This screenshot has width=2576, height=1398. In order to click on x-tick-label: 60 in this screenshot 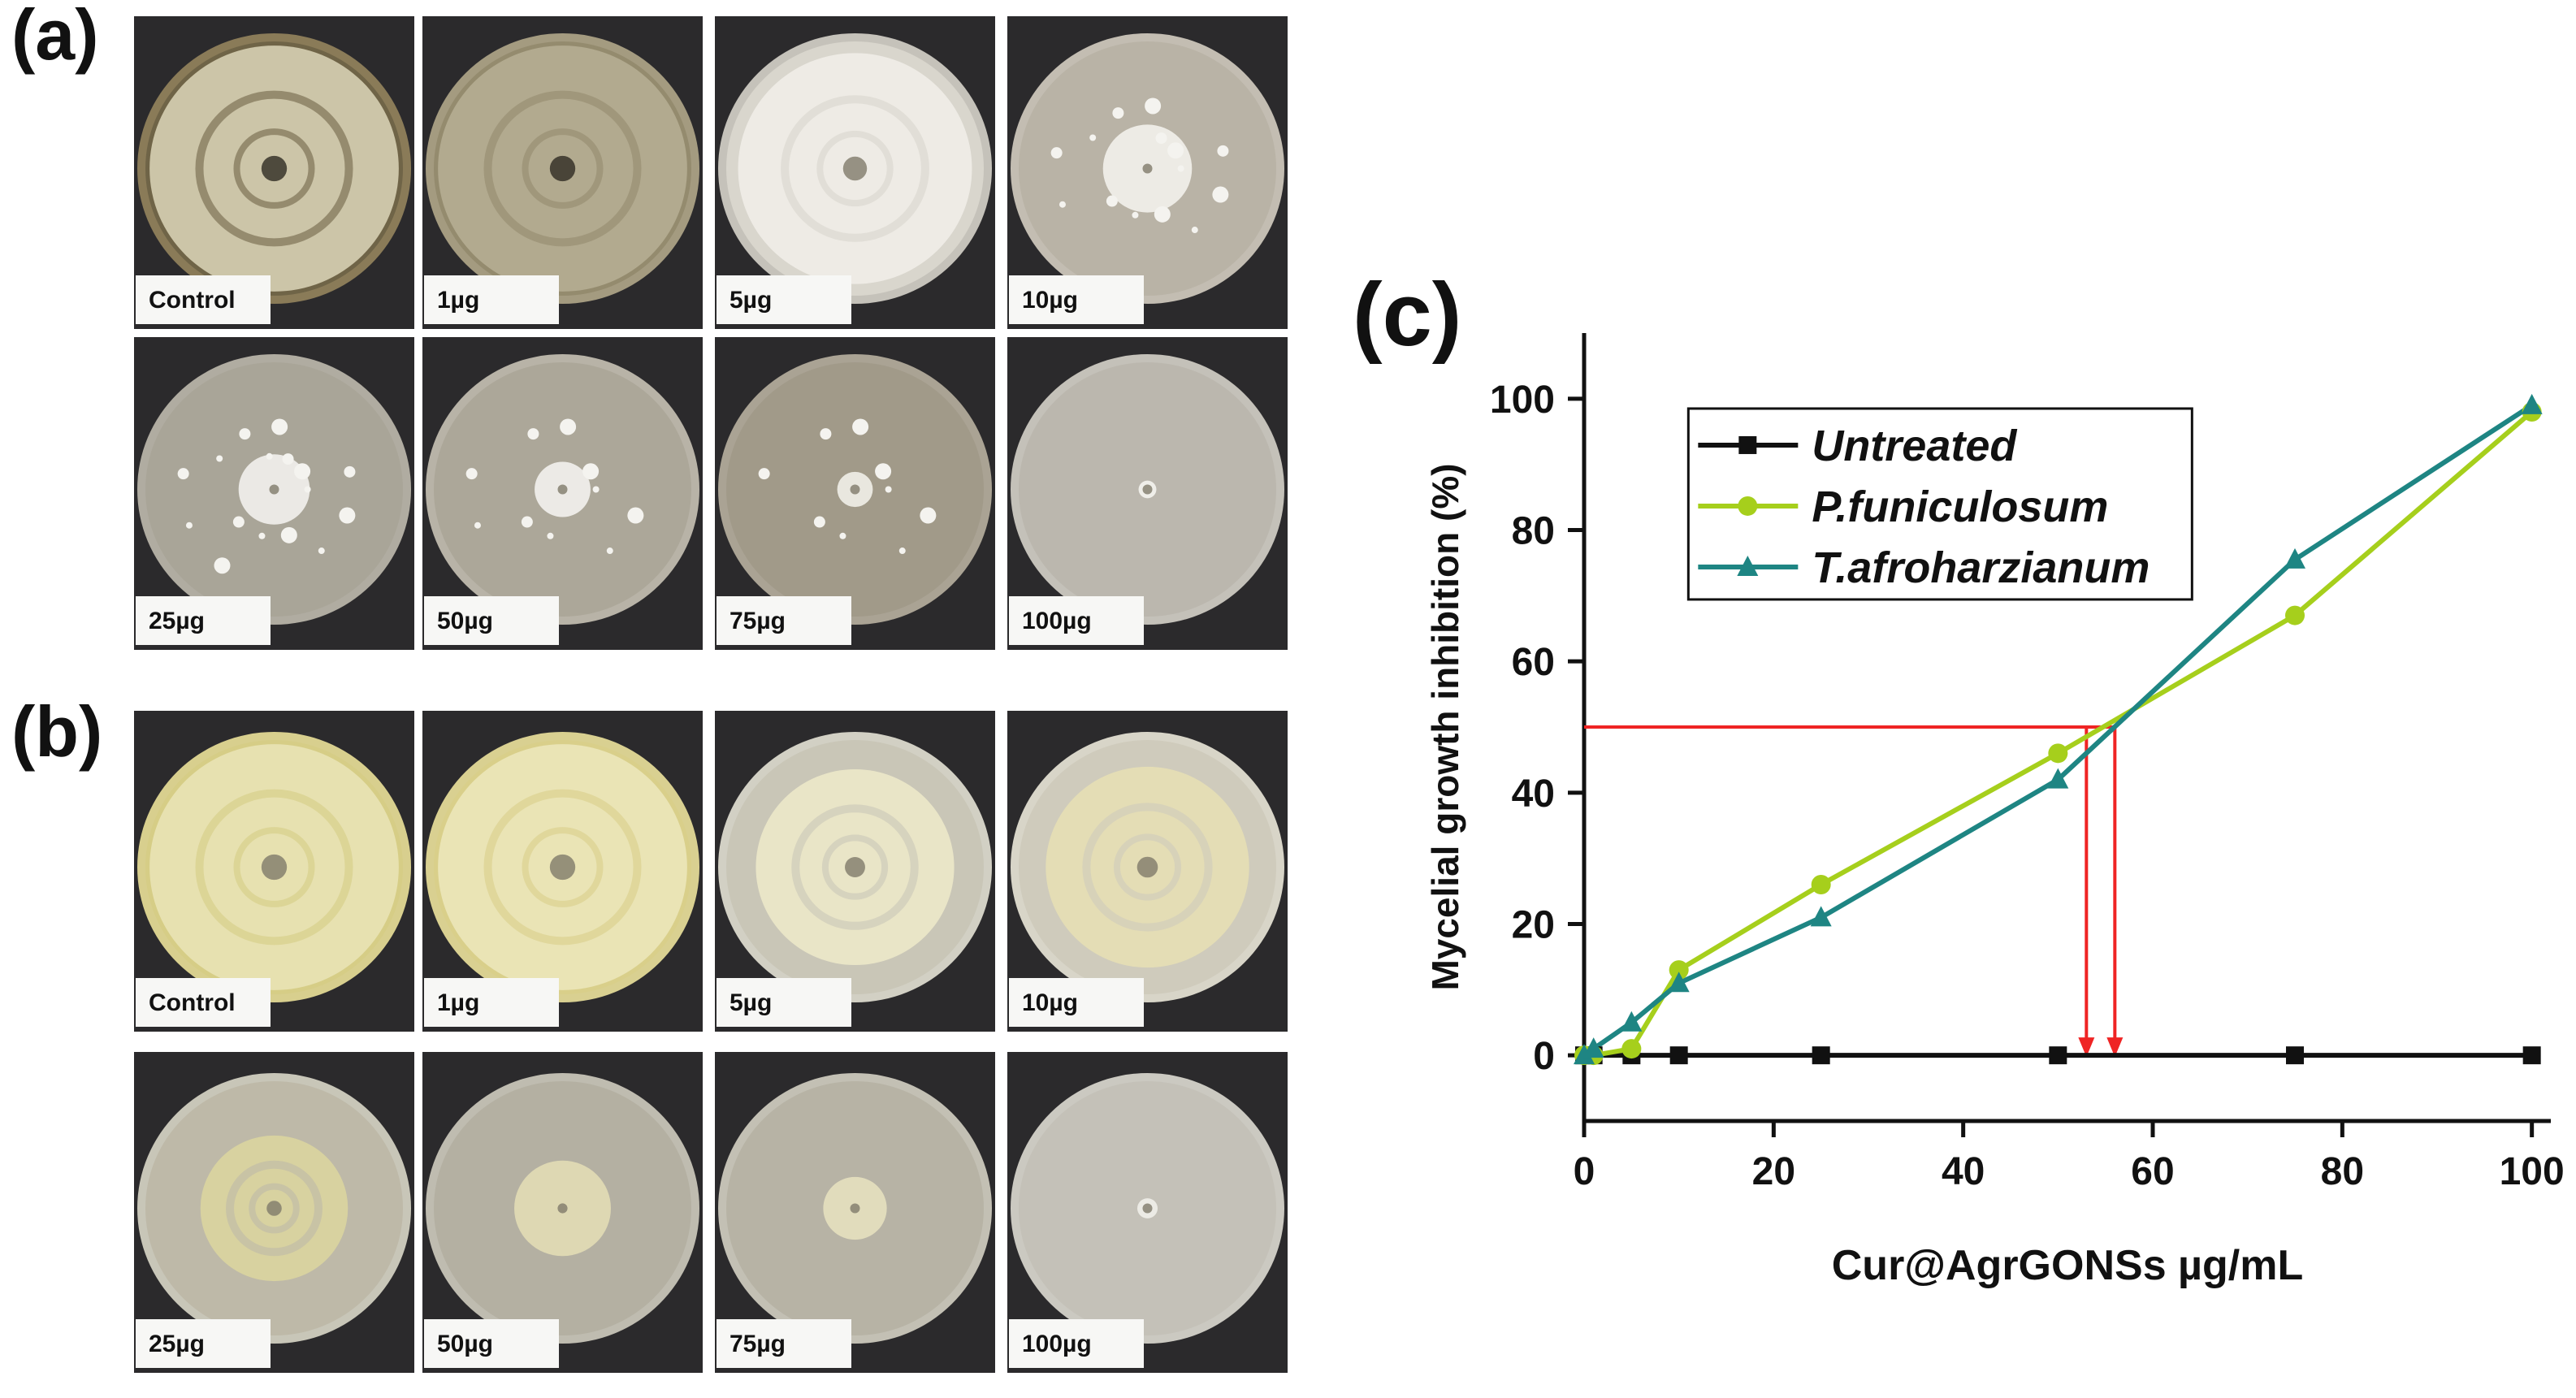, I will do `click(2152, 1171)`.